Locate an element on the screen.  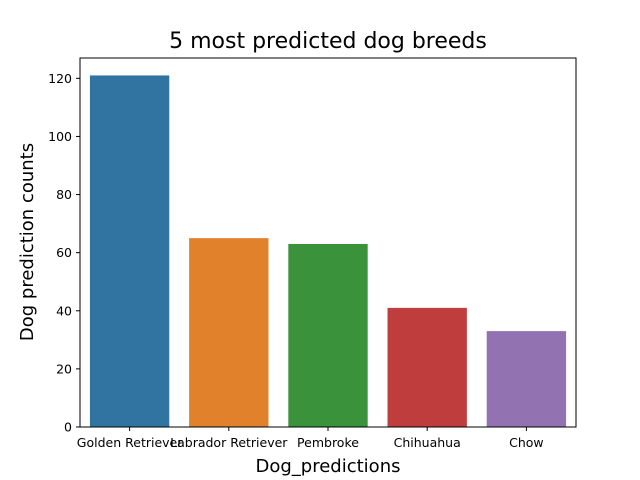
x-tick-label: Golden Retriever is located at coordinates (130, 442).